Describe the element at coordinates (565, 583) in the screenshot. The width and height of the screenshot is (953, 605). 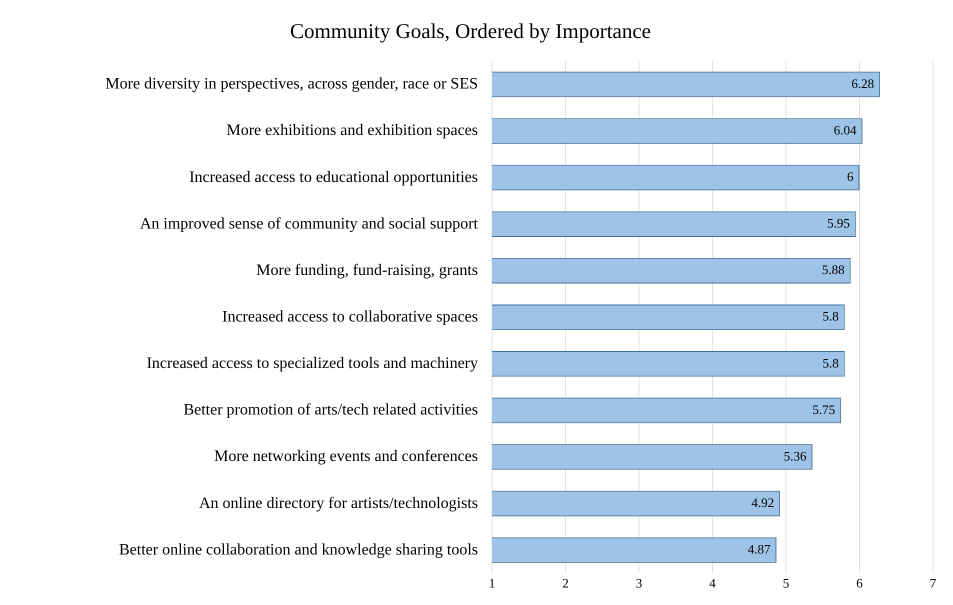
I see `x-tick-label: 2` at that location.